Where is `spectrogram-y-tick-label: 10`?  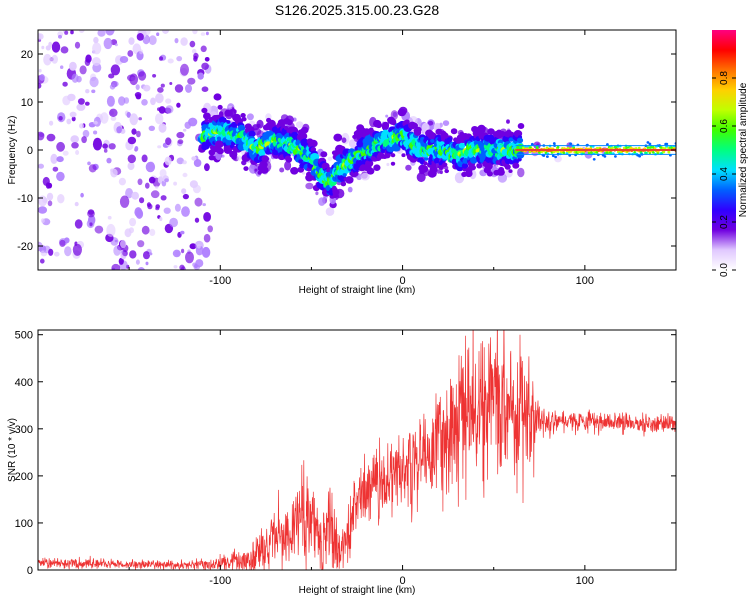
spectrogram-y-tick-label: 10 is located at coordinates (27, 103).